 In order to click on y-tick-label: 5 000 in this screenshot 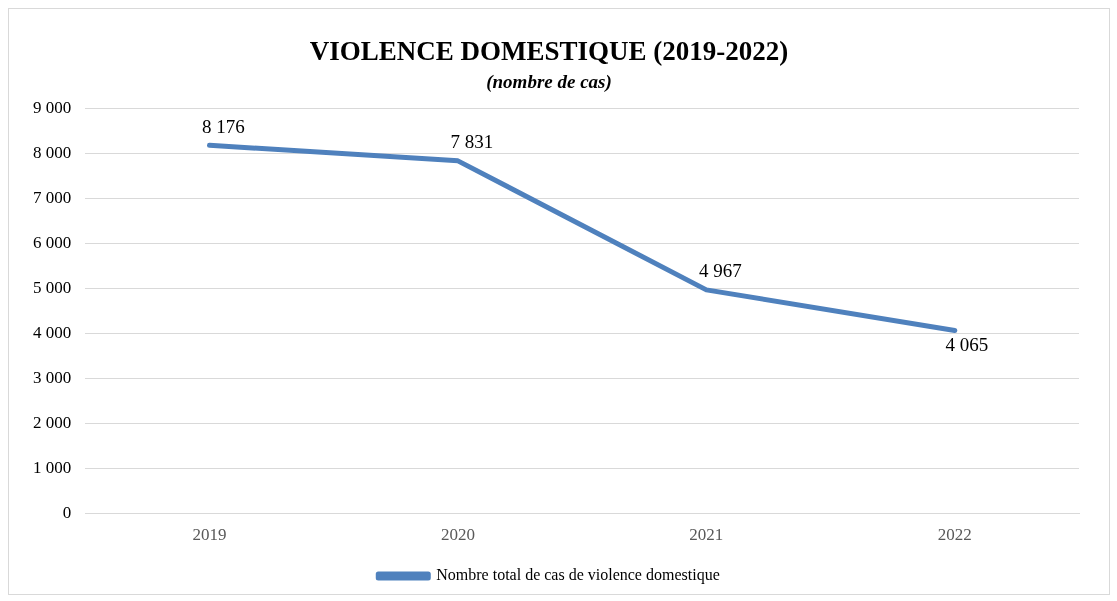, I will do `click(52, 287)`.